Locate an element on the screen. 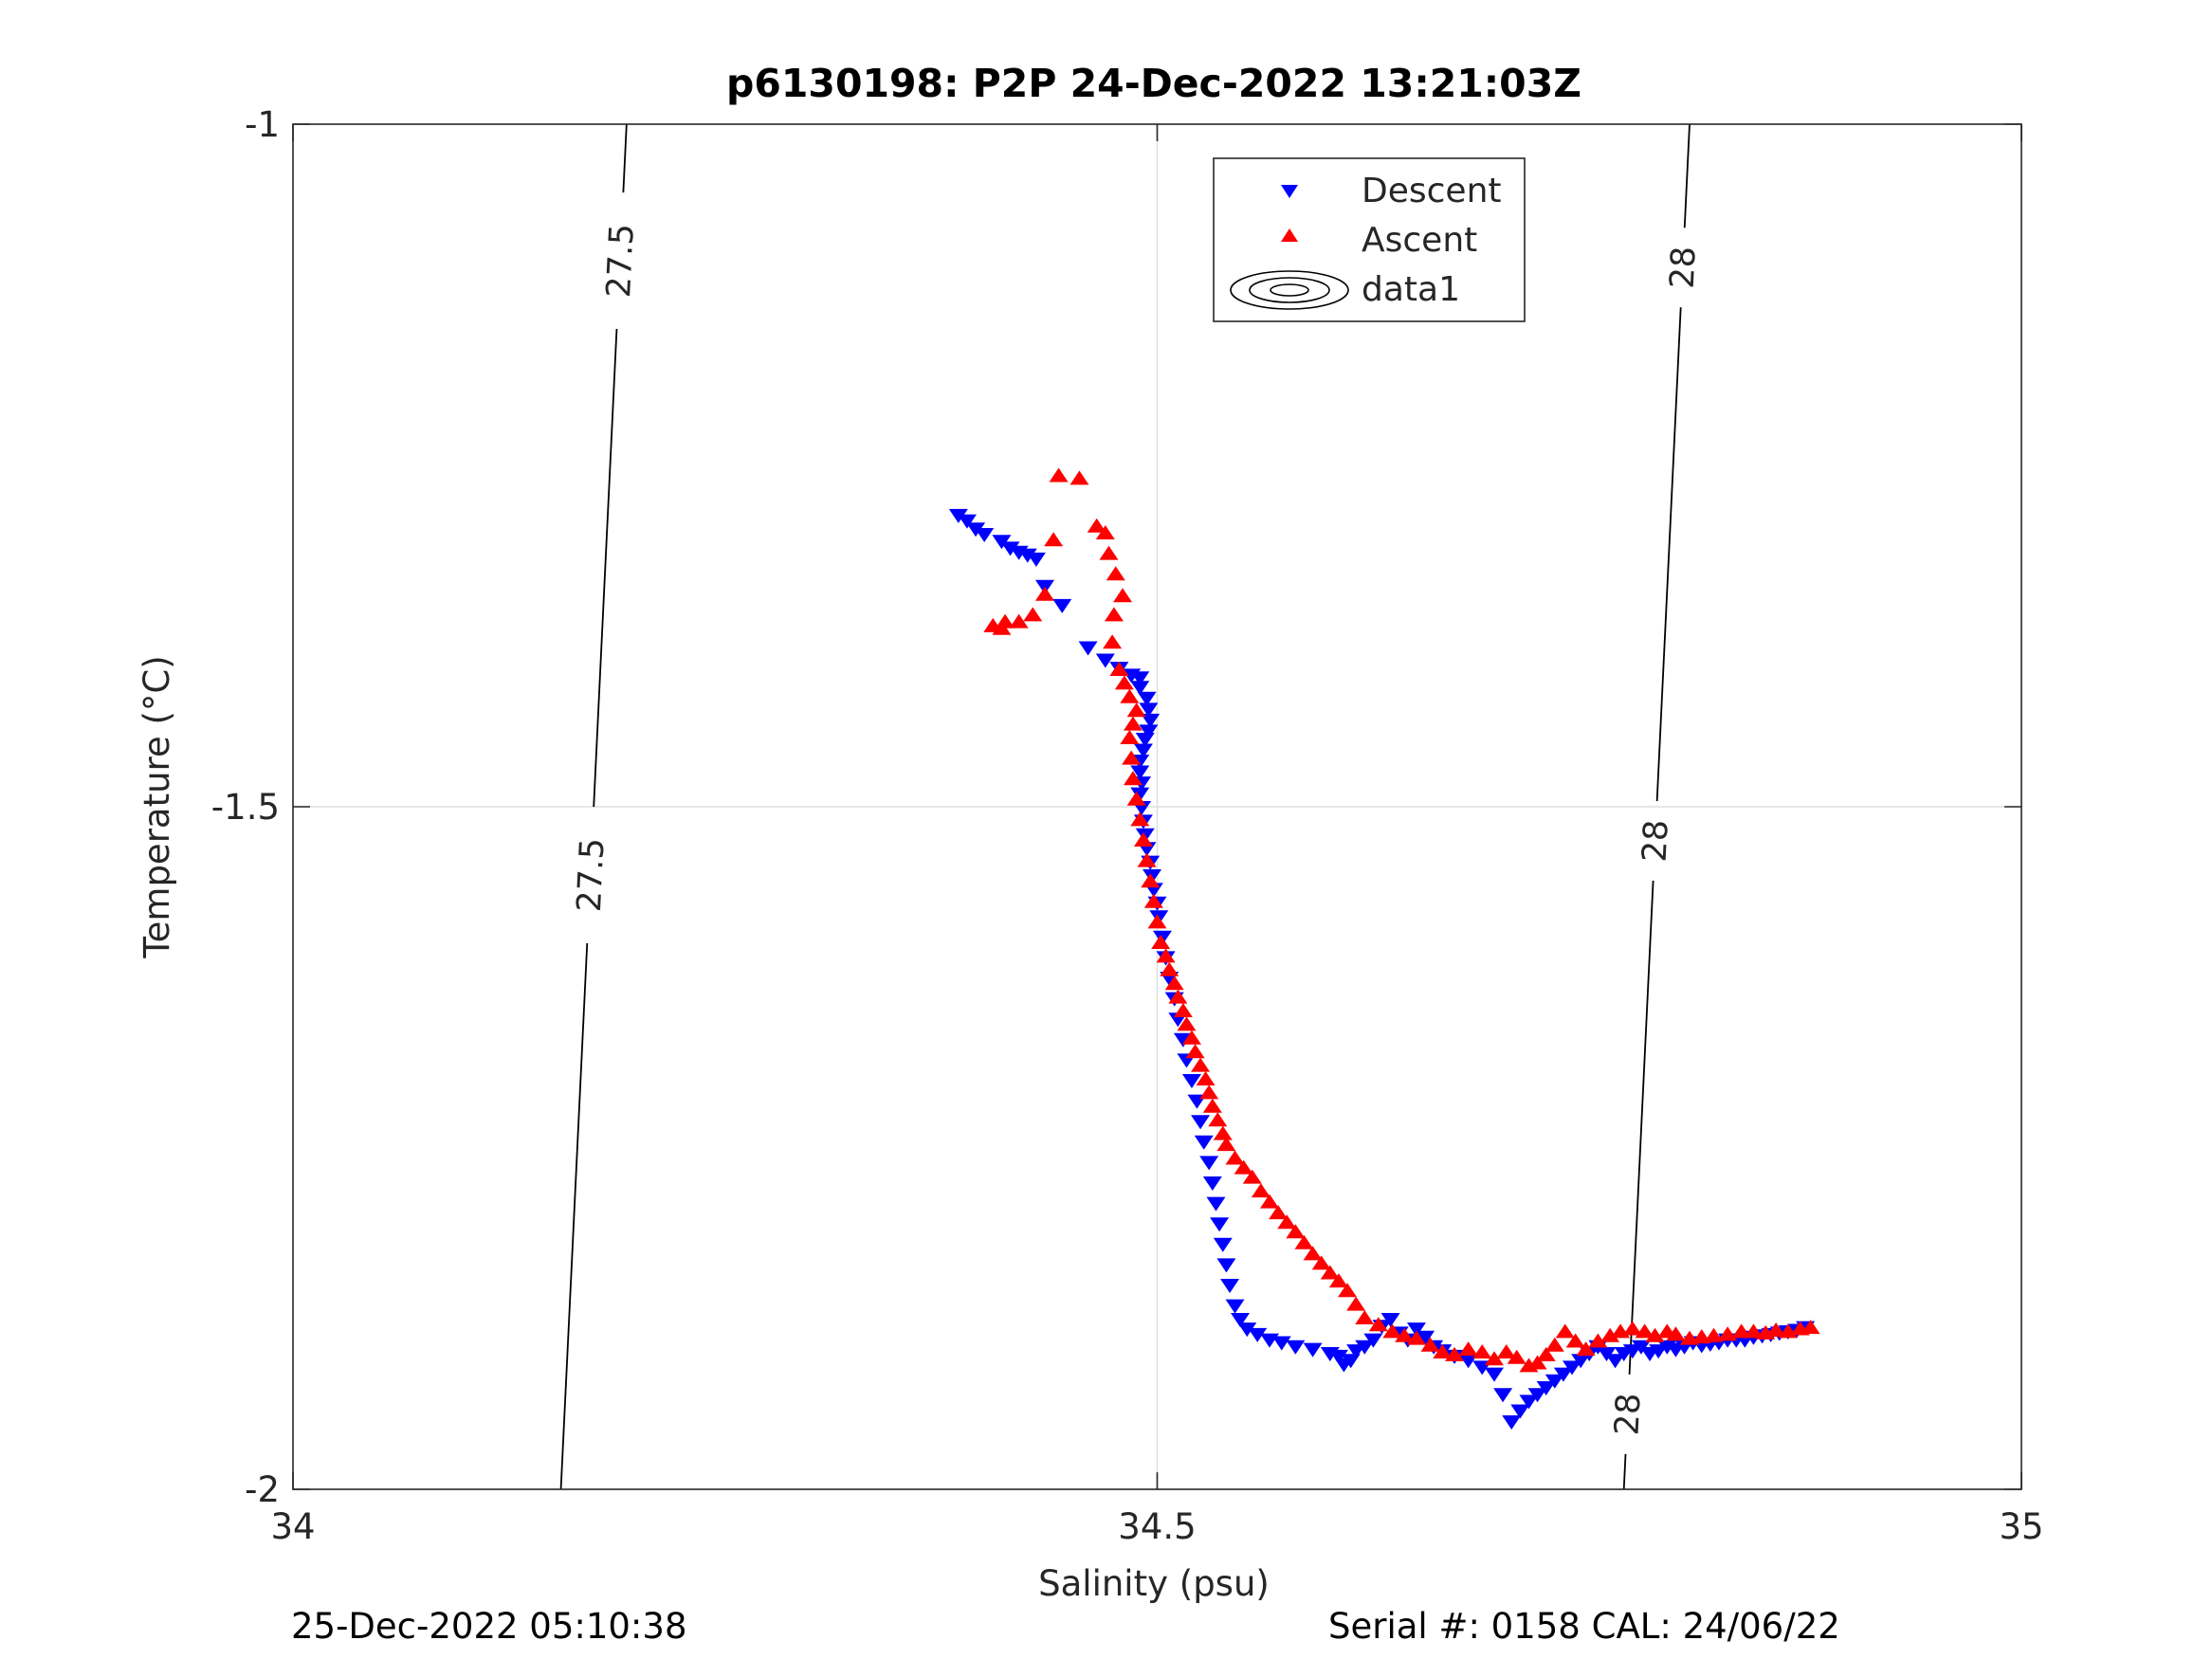 Image resolution: width=2212 pixels, height=1659 pixels. x-axis-label: Salinity (psu) is located at coordinates (1154, 1583).